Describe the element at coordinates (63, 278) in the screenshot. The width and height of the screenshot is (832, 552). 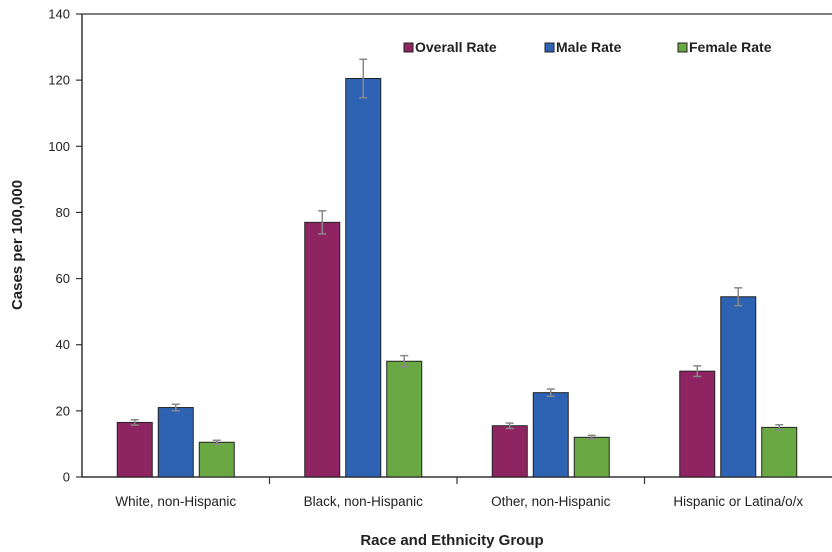
I see `y-tick-label: 60` at that location.